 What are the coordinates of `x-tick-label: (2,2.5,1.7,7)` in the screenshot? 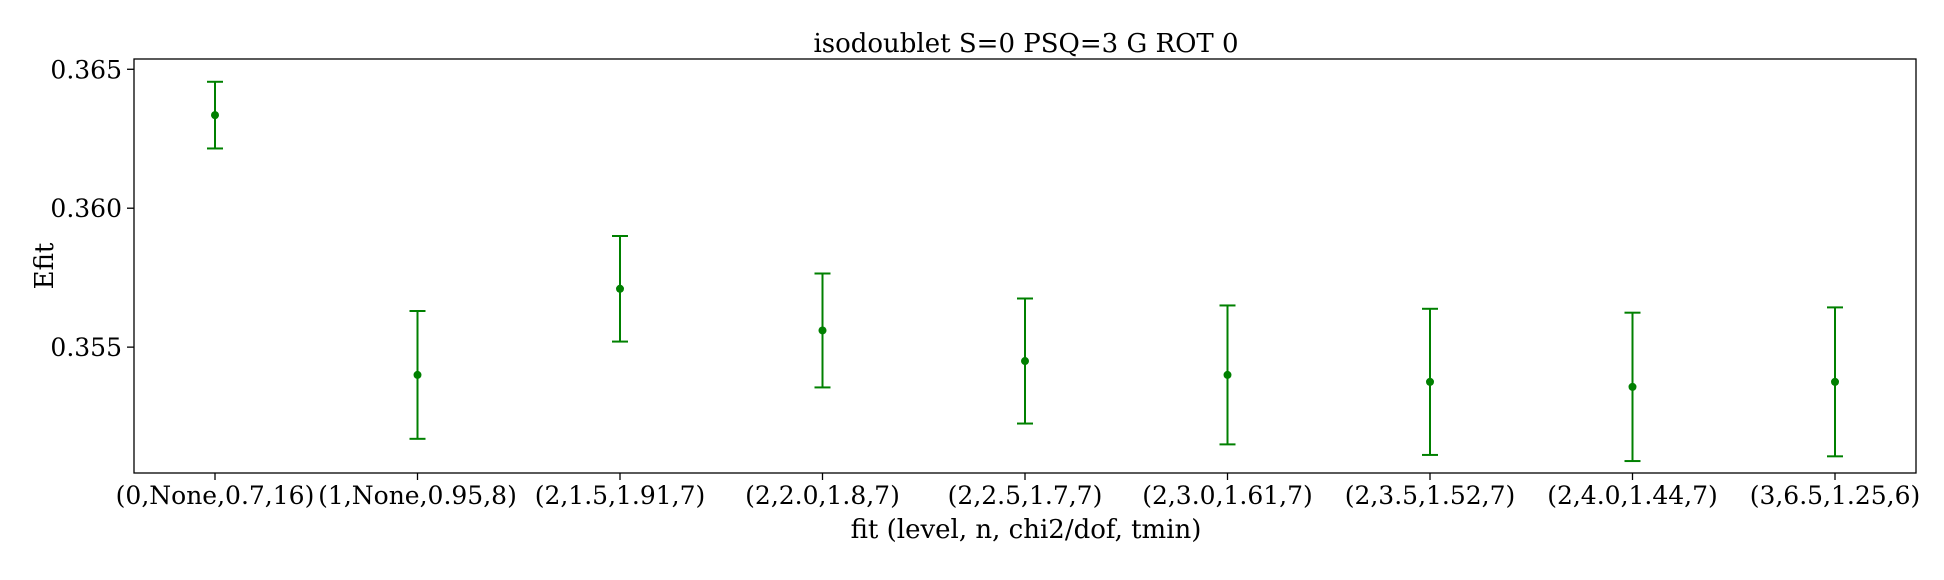 It's located at (1025, 495).